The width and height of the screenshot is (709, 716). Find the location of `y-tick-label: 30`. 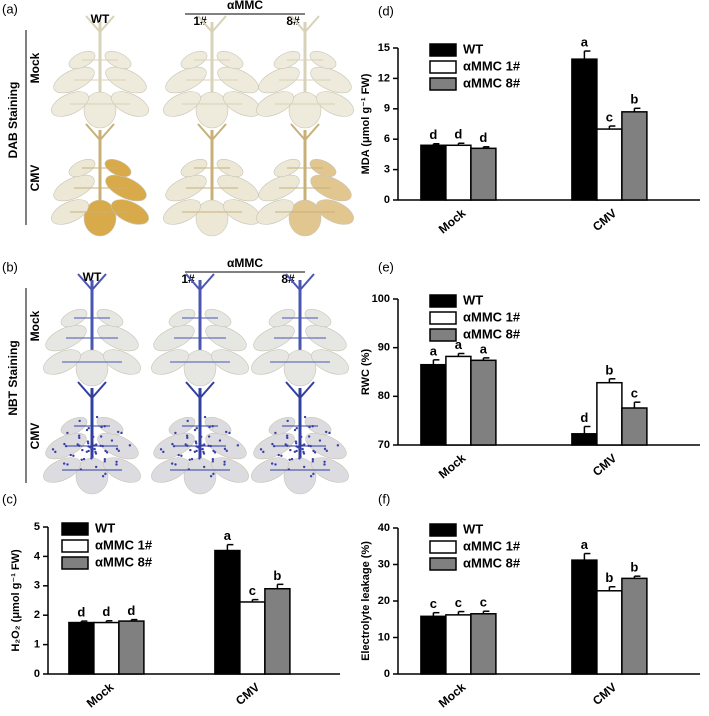

y-tick-label: 30 is located at coordinates (384, 564).